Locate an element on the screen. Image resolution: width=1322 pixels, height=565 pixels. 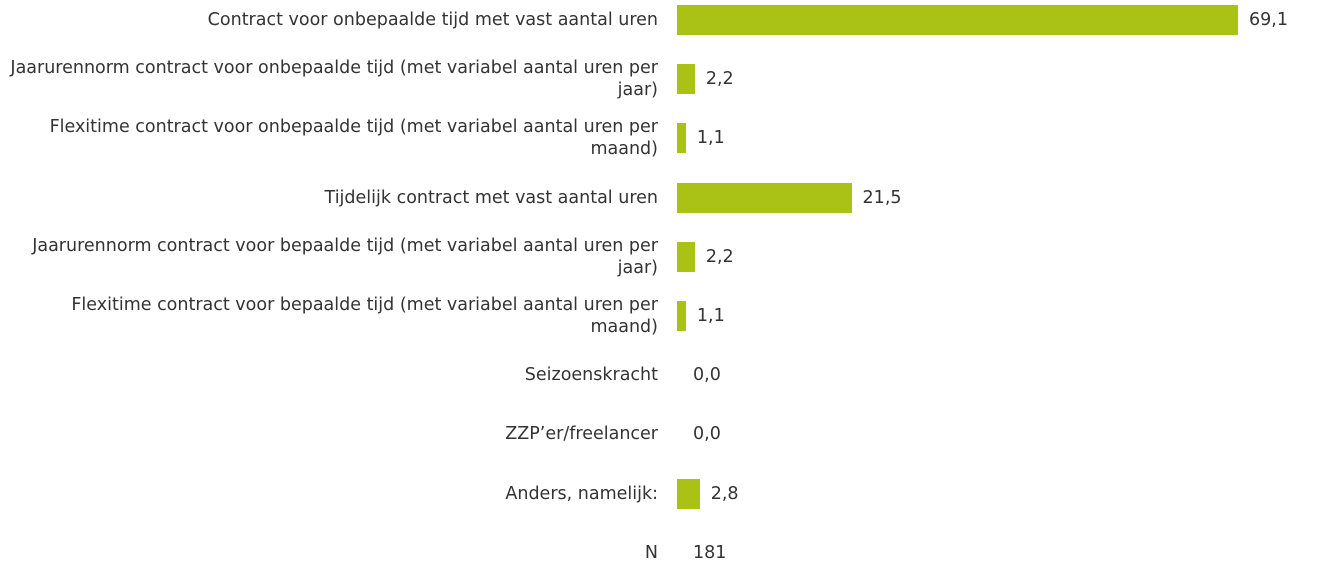
category-label: Seizoenskracht is located at coordinates (591, 375).